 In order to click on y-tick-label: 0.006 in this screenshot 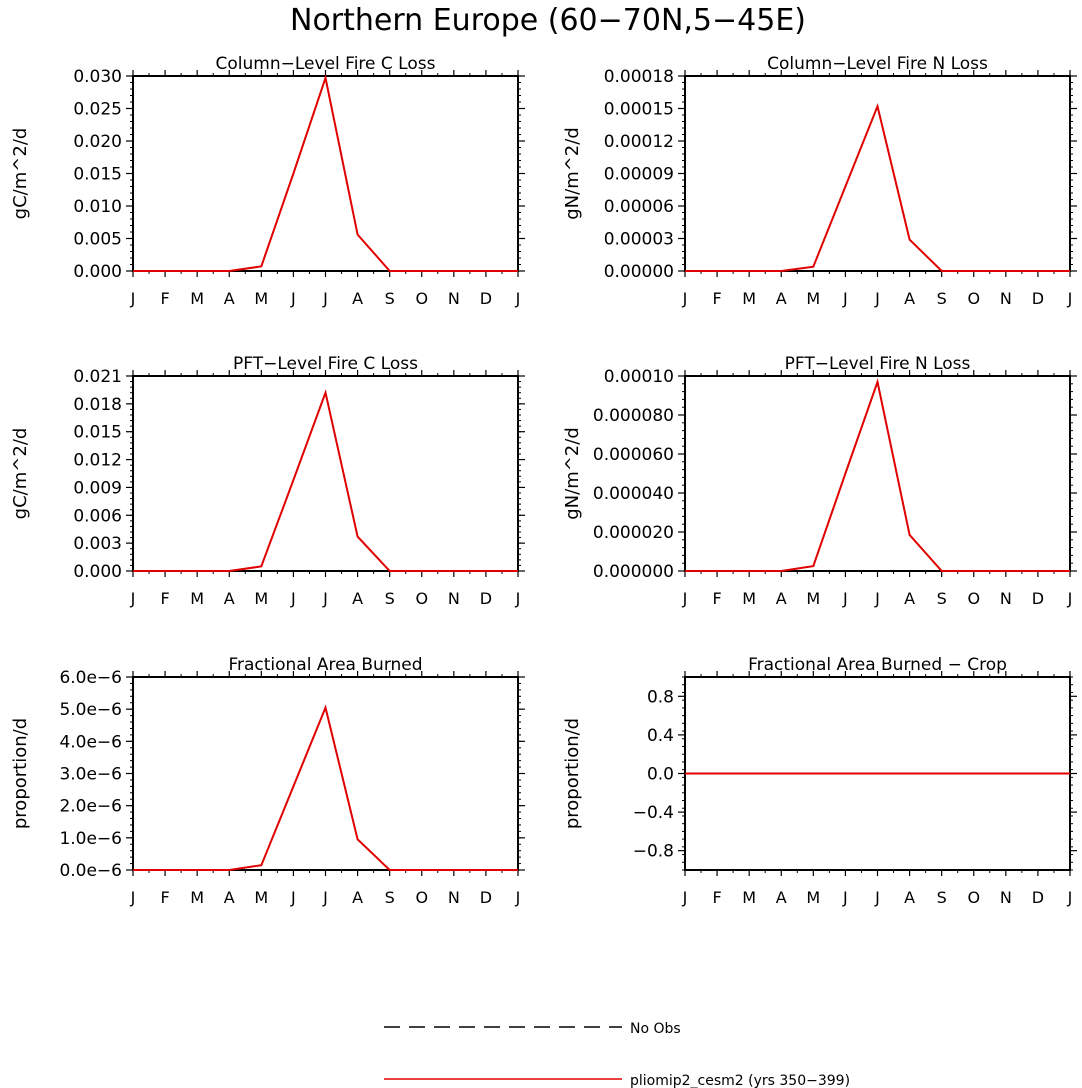, I will do `click(97, 516)`.